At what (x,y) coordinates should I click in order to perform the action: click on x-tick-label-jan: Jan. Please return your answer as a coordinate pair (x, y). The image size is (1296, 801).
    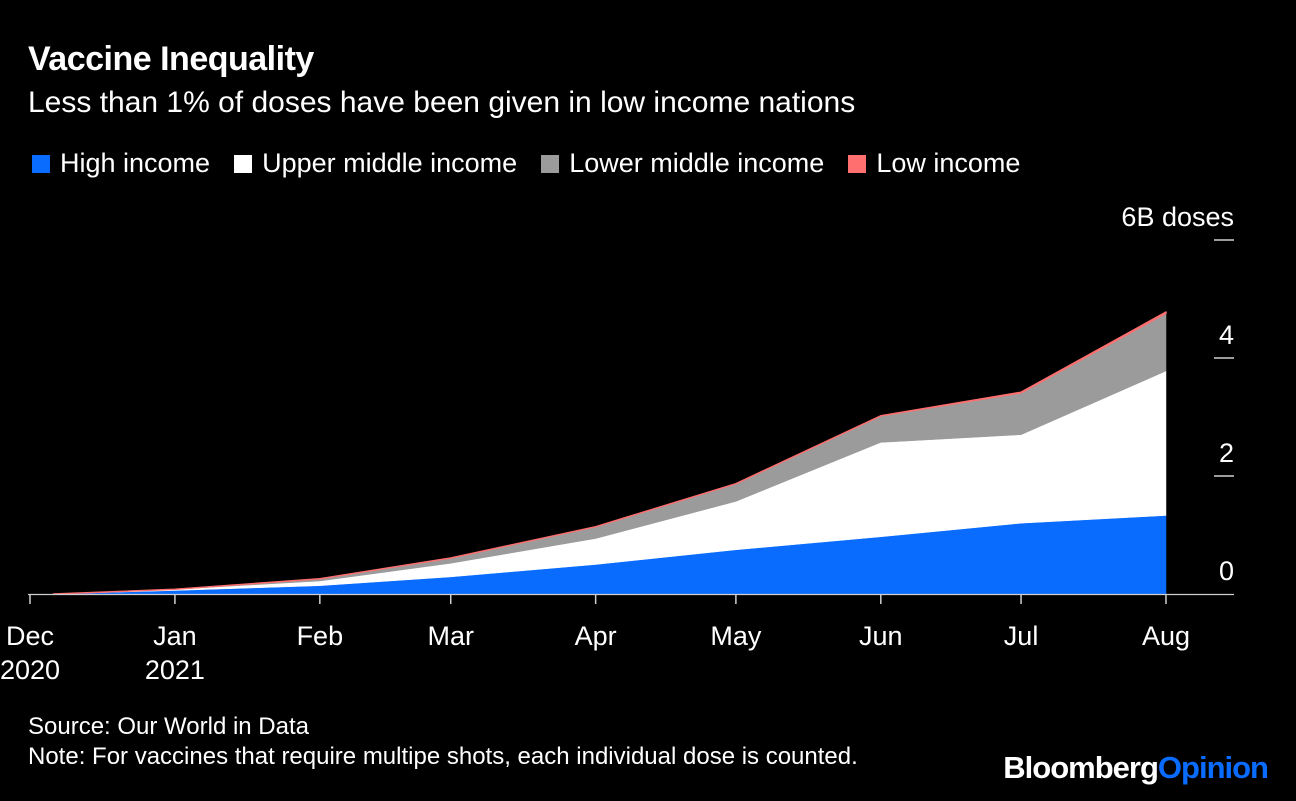
    Looking at the image, I should click on (175, 636).